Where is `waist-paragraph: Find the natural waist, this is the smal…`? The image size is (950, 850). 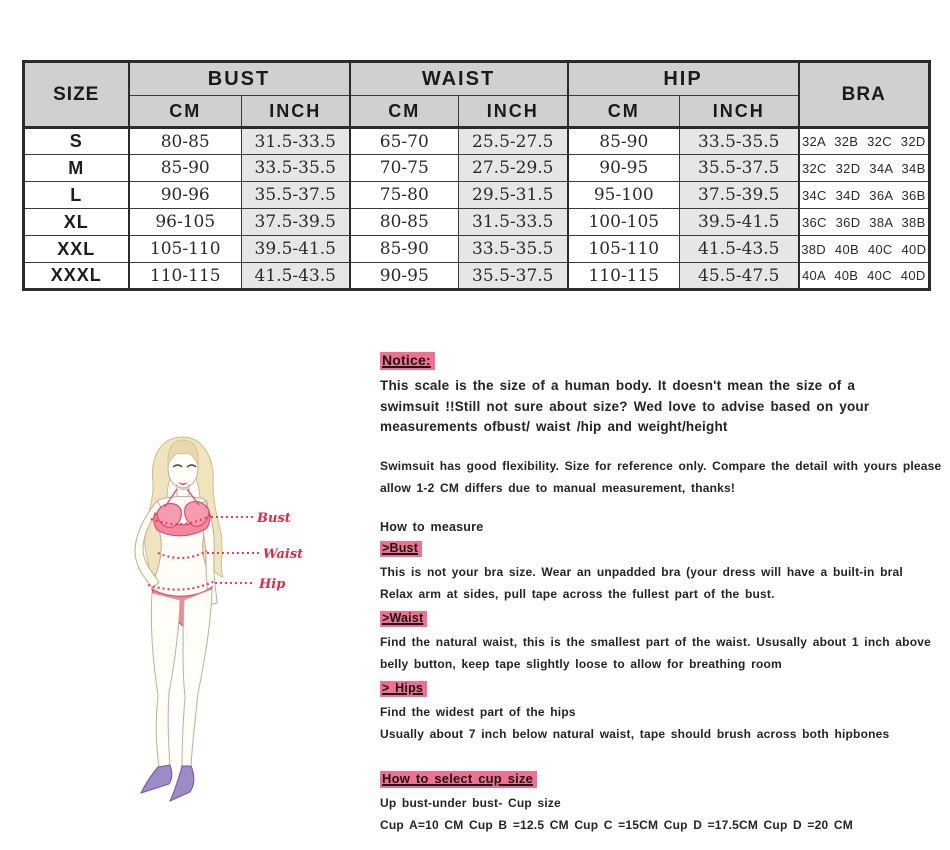
waist-paragraph: Find the natural waist, this is the smal… is located at coordinates (659, 653).